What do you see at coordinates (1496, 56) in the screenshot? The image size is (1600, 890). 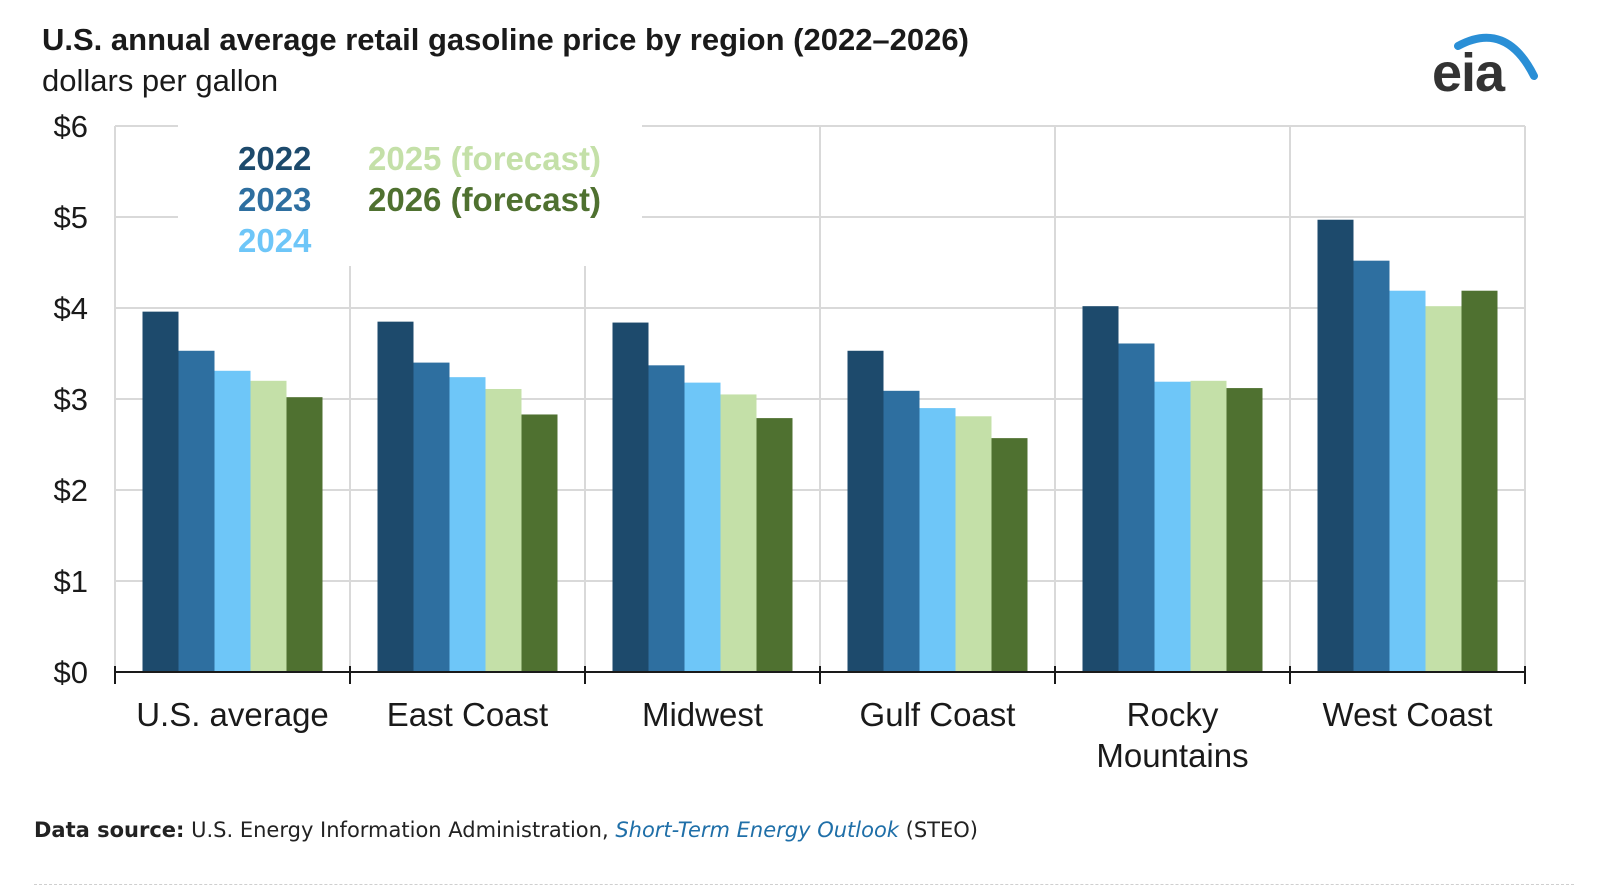 I see `eia-logo-icon` at bounding box center [1496, 56].